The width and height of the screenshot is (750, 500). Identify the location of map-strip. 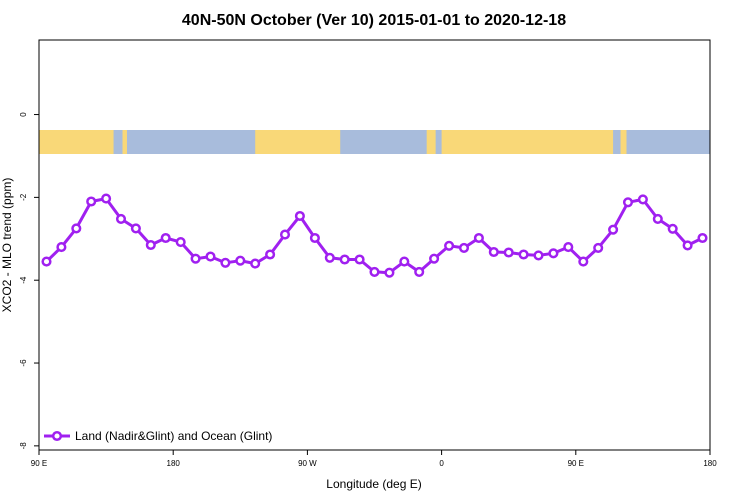
(374, 142).